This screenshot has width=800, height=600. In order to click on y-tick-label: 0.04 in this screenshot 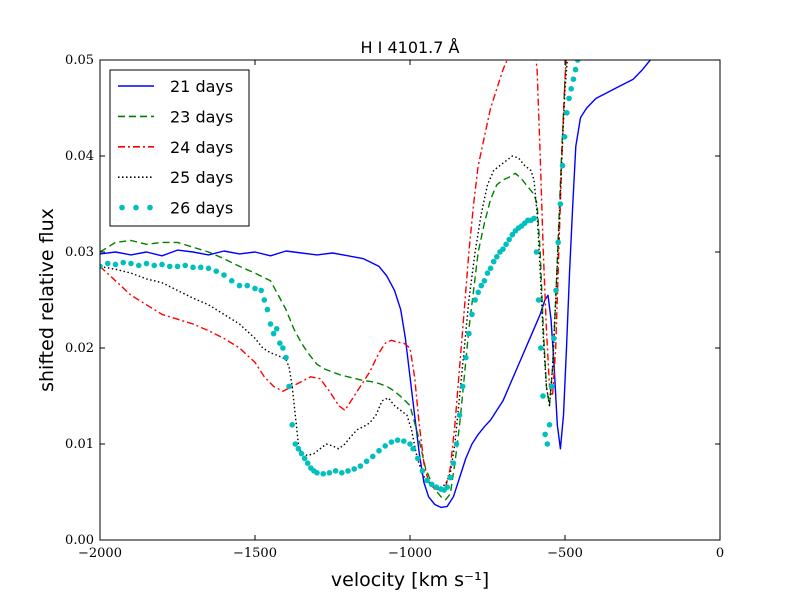, I will do `click(79, 156)`.